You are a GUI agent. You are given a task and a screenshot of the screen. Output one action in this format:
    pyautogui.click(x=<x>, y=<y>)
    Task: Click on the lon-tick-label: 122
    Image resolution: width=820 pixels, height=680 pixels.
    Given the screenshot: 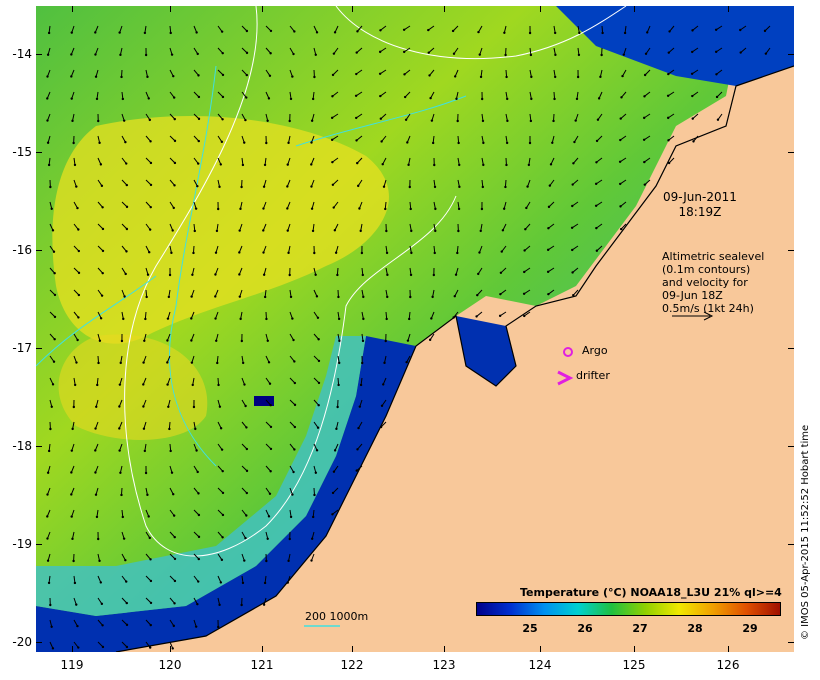 What is the action you would take?
    pyautogui.click(x=352, y=665)
    